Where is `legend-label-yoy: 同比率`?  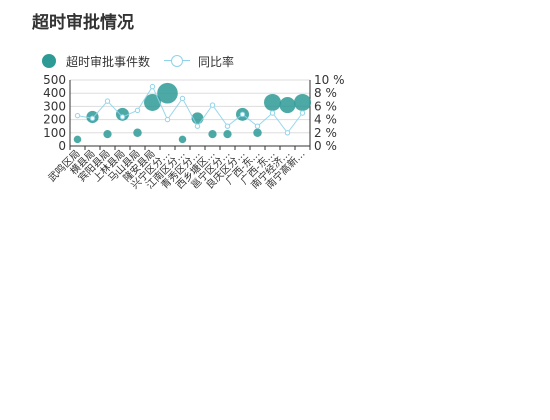 legend-label-yoy: 同比率 is located at coordinates (216, 61).